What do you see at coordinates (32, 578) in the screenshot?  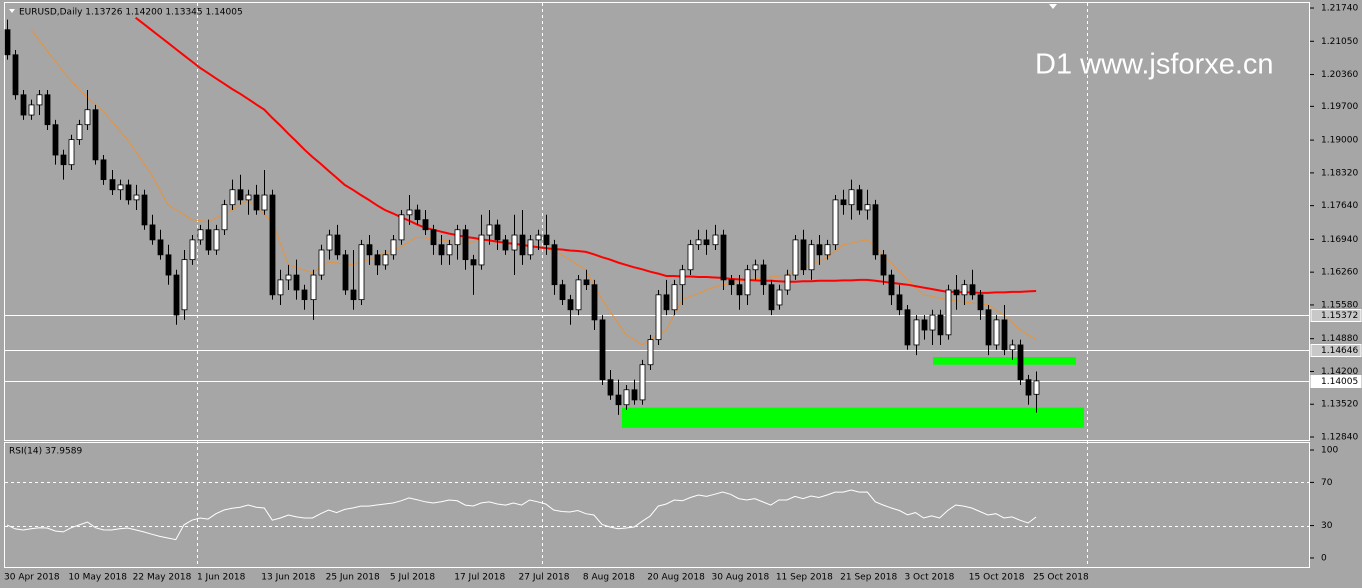 I see `x-tick-label: 30 Apr 2018` at bounding box center [32, 578].